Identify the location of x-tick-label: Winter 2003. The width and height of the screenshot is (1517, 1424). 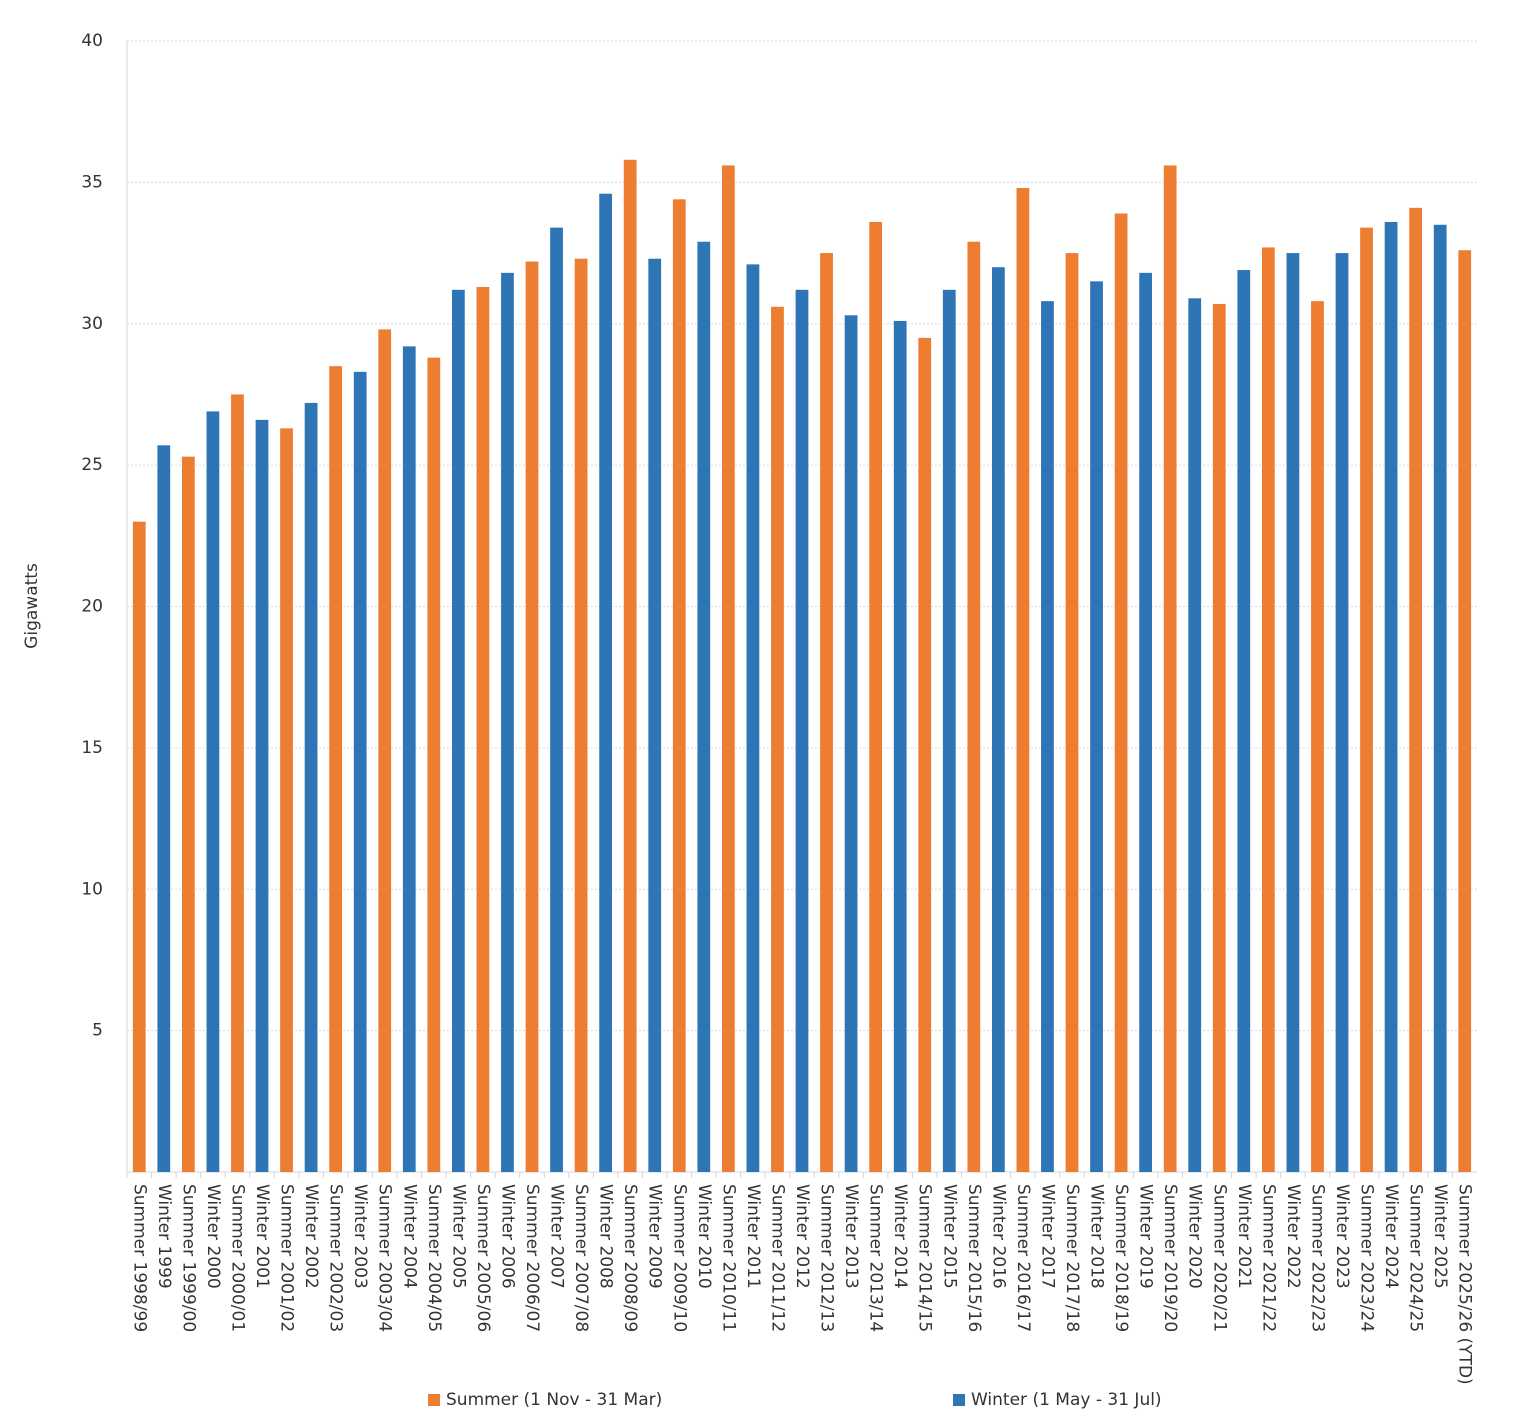
(360, 1236).